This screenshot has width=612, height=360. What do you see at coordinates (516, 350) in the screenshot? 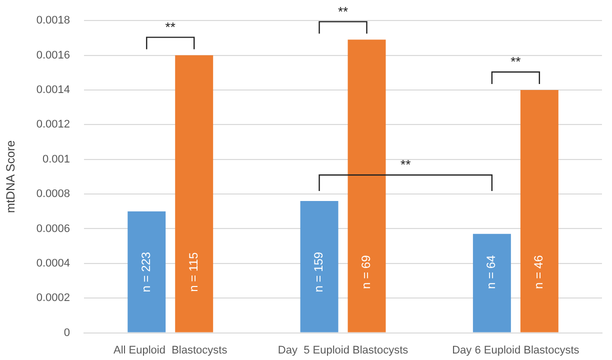
I see `x-tick-label: Day 6 Euploid Blastocysts` at bounding box center [516, 350].